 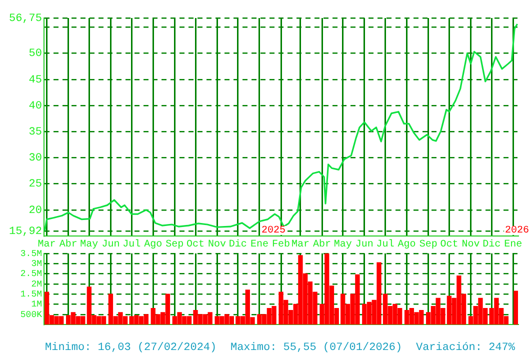 What do you see at coordinates (35, 132) in the screenshot?
I see `y-tick-label: 35` at bounding box center [35, 132].